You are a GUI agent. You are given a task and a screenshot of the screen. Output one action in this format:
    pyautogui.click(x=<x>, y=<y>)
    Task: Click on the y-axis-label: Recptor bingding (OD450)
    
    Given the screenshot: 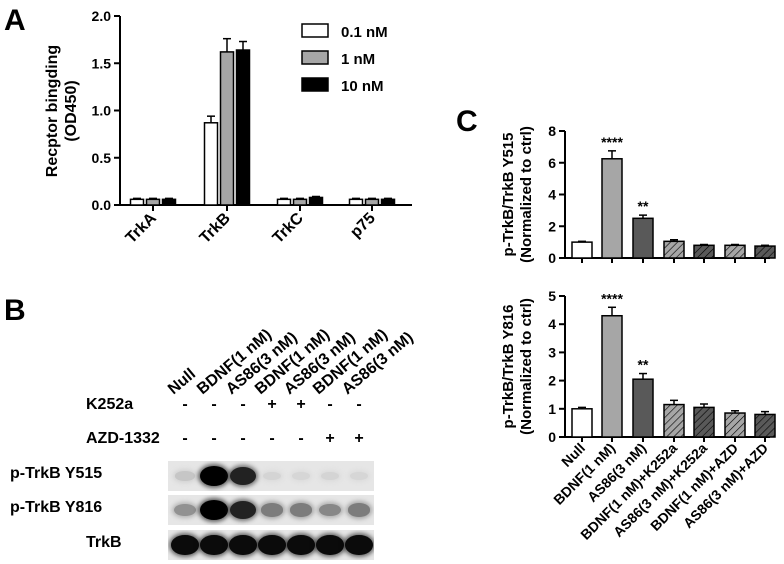 What is the action you would take?
    pyautogui.click(x=62, y=111)
    